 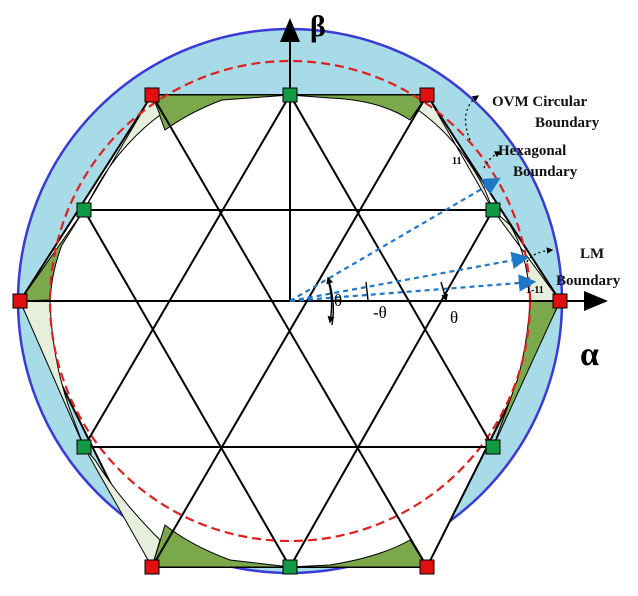 I want to click on vector-hexagonal, so click(x=395, y=239).